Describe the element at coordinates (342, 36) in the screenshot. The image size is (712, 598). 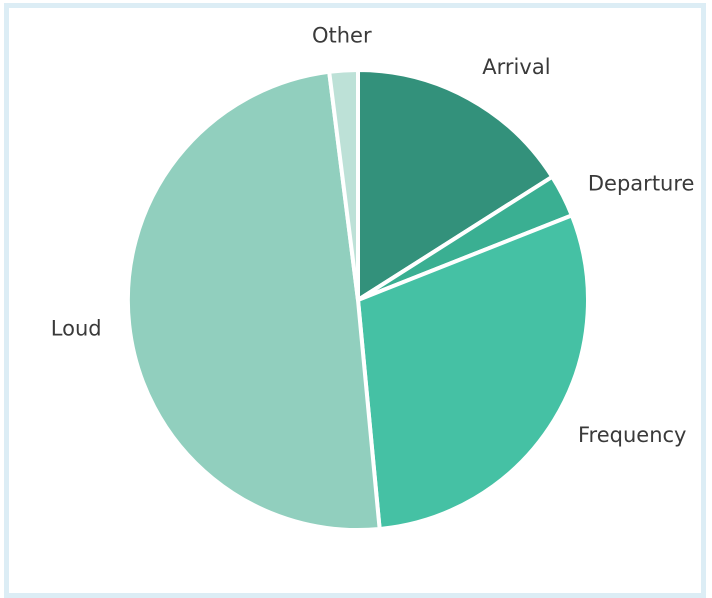
I see `pie-label-other: Other` at that location.